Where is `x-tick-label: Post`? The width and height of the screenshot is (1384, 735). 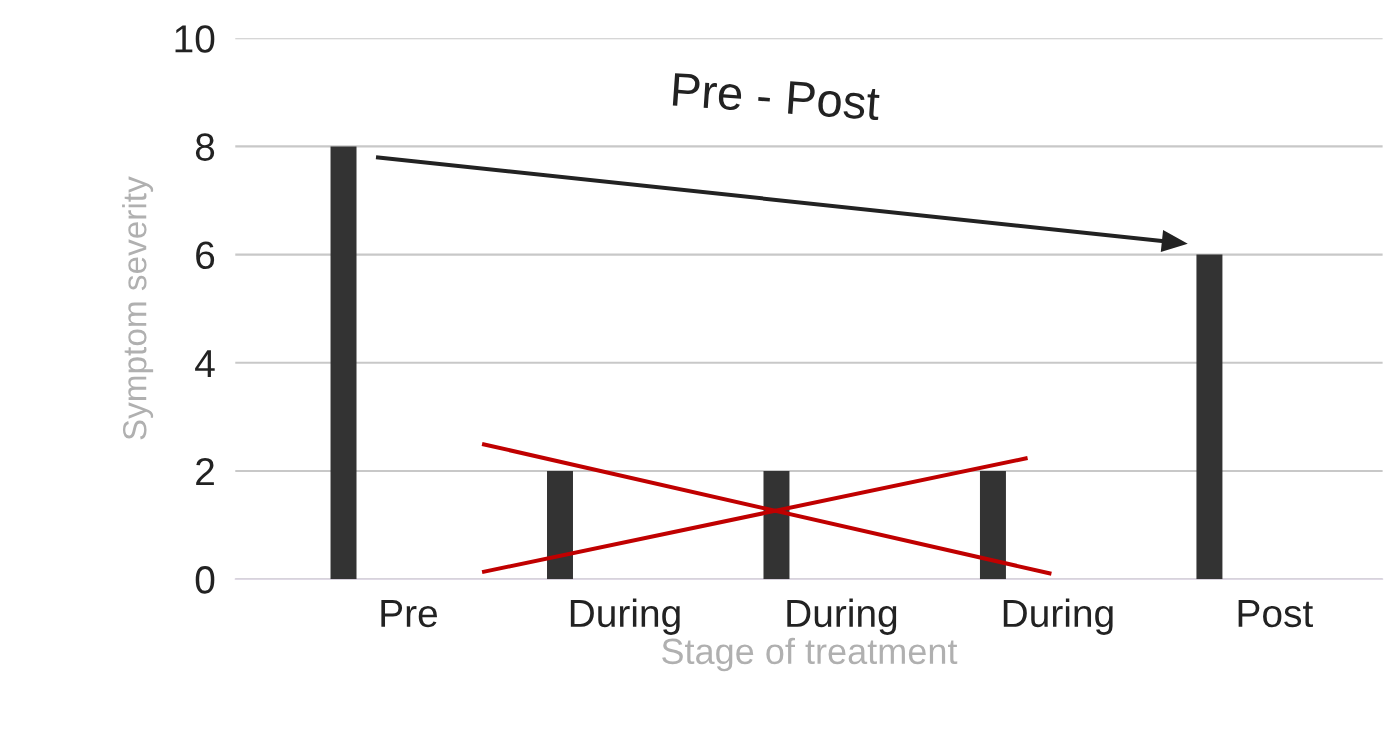
x-tick-label: Post is located at coordinates (1275, 614).